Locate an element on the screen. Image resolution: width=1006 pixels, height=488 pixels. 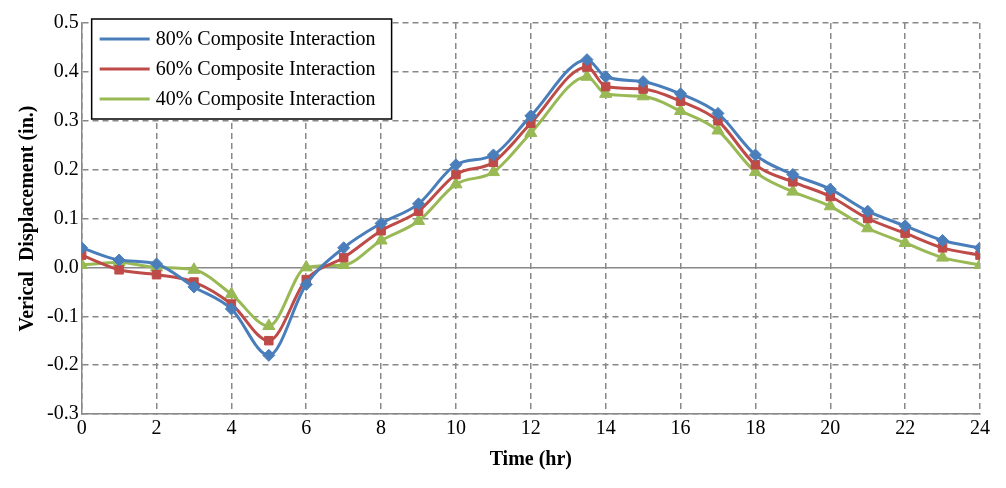
y-tick-label: 0.1 is located at coordinates (66, 216).